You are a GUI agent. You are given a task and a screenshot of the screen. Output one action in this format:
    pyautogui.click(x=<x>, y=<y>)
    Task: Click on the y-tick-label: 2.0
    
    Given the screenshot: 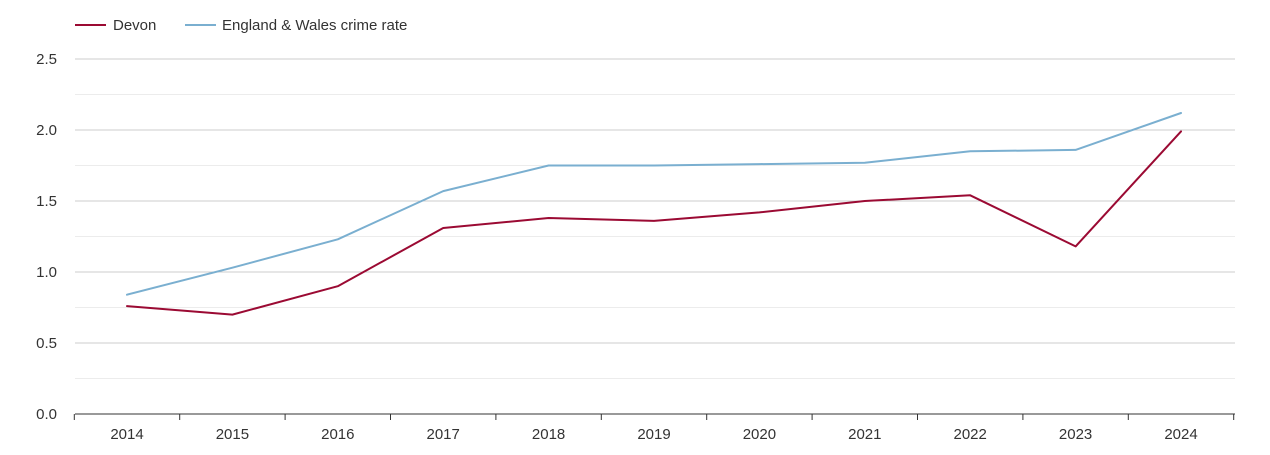 What is the action you would take?
    pyautogui.click(x=46, y=130)
    